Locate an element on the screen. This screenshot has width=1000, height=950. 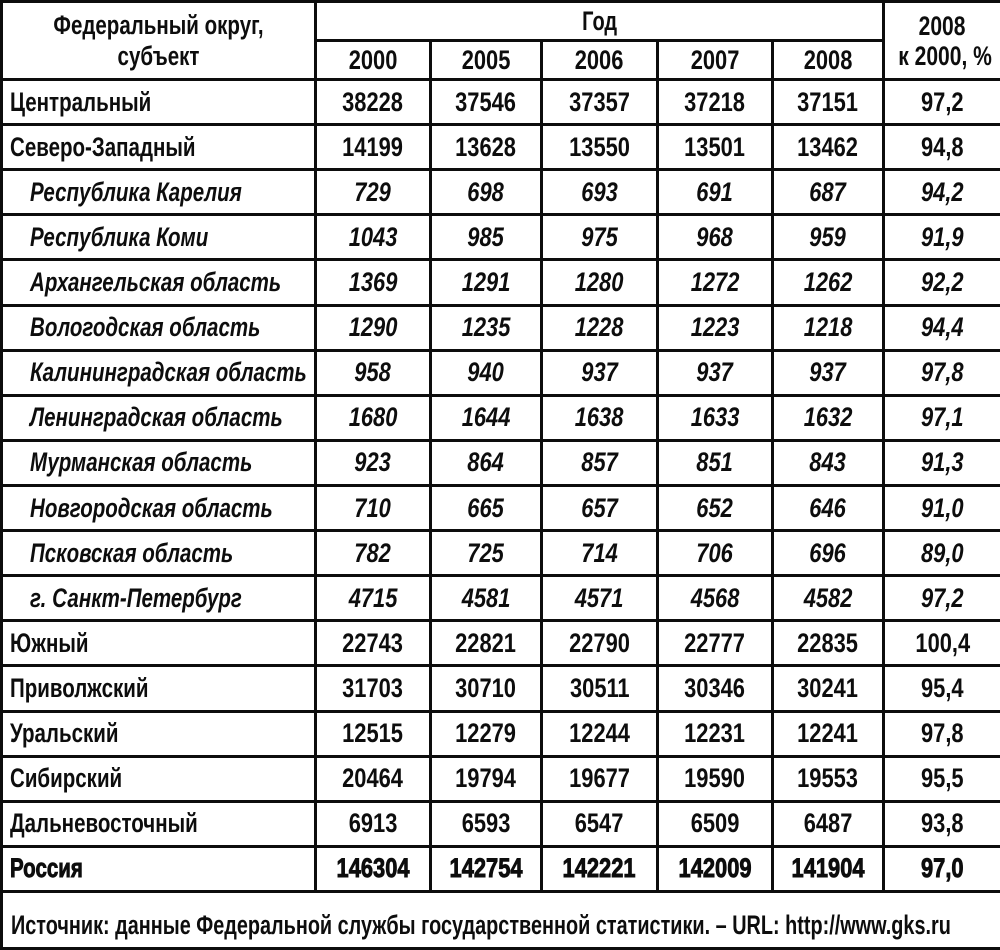
header-year-label: 2000 is located at coordinates (373, 59).